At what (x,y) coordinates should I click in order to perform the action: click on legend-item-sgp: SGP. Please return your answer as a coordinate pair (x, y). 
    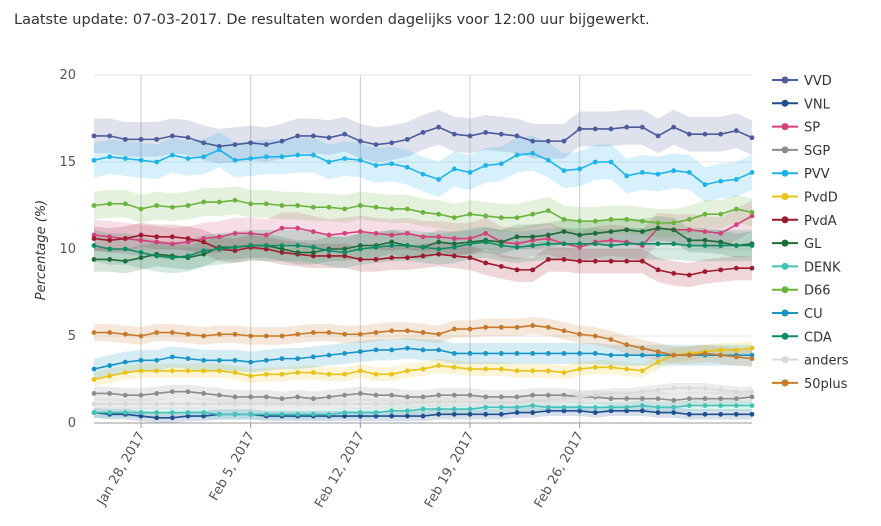
    Looking at the image, I should click on (801, 151).